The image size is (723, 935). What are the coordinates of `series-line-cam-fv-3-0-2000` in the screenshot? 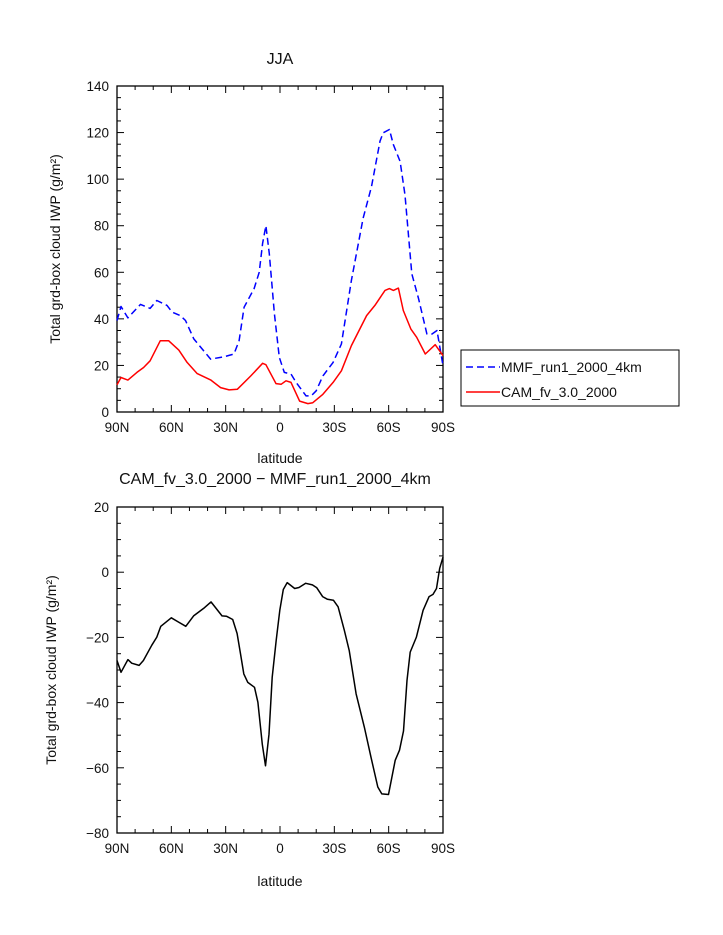 It's located at (280, 346).